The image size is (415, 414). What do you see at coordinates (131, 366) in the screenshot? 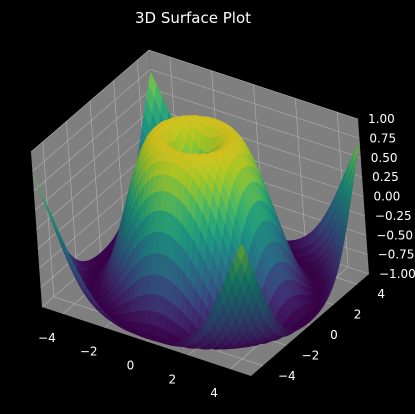
I see `x-tick-label: 0` at bounding box center [131, 366].